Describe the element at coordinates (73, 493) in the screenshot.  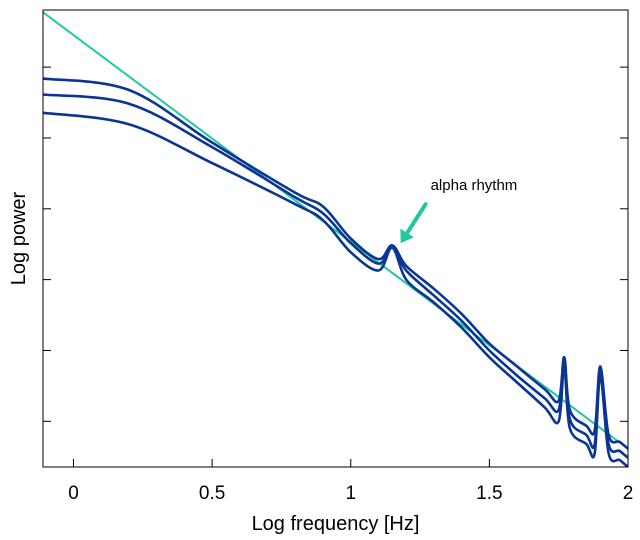
I see `x-tick-label: 0` at that location.